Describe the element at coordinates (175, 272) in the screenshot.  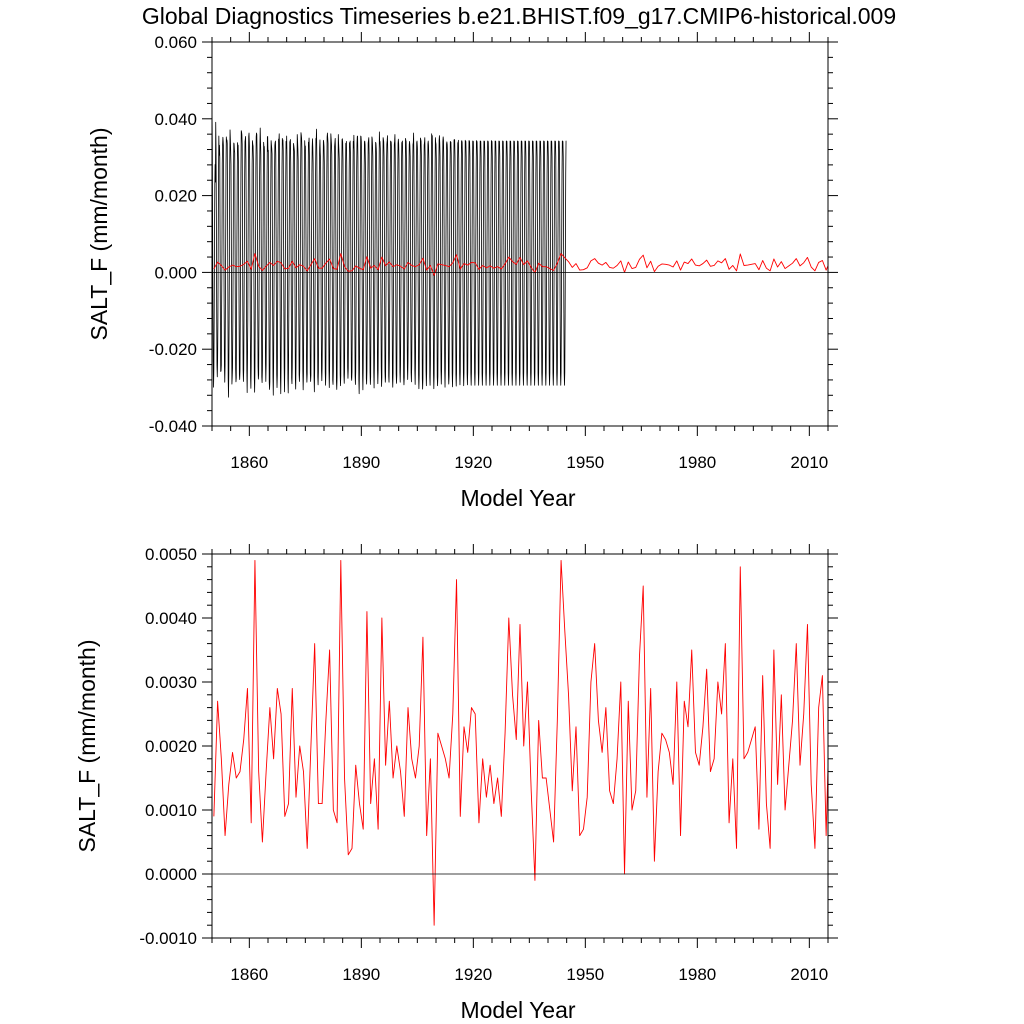
I see `top-ytick-label: 0.000` at that location.